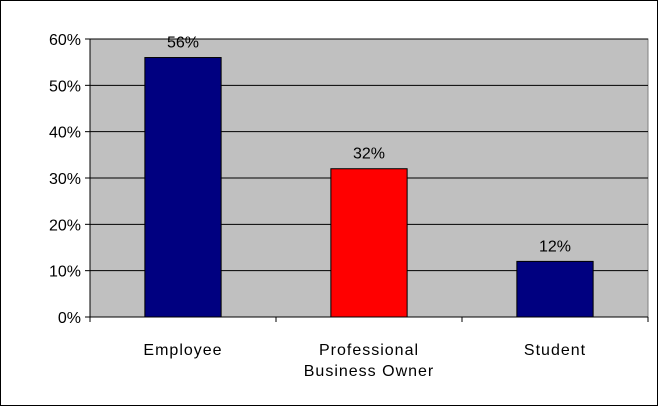 The width and height of the screenshot is (658, 410). Describe the element at coordinates (65, 133) in the screenshot. I see `y-tick-label: 40%` at that location.